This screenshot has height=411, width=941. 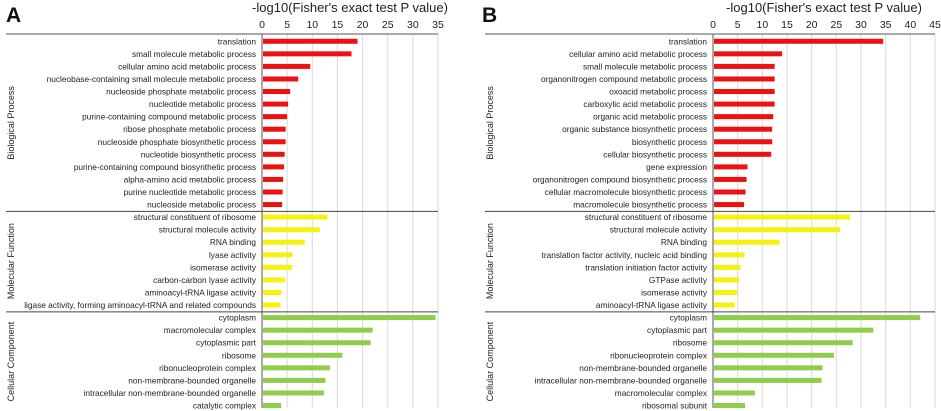 What do you see at coordinates (490, 361) in the screenshot?
I see `group-label: Cellular Component` at bounding box center [490, 361].